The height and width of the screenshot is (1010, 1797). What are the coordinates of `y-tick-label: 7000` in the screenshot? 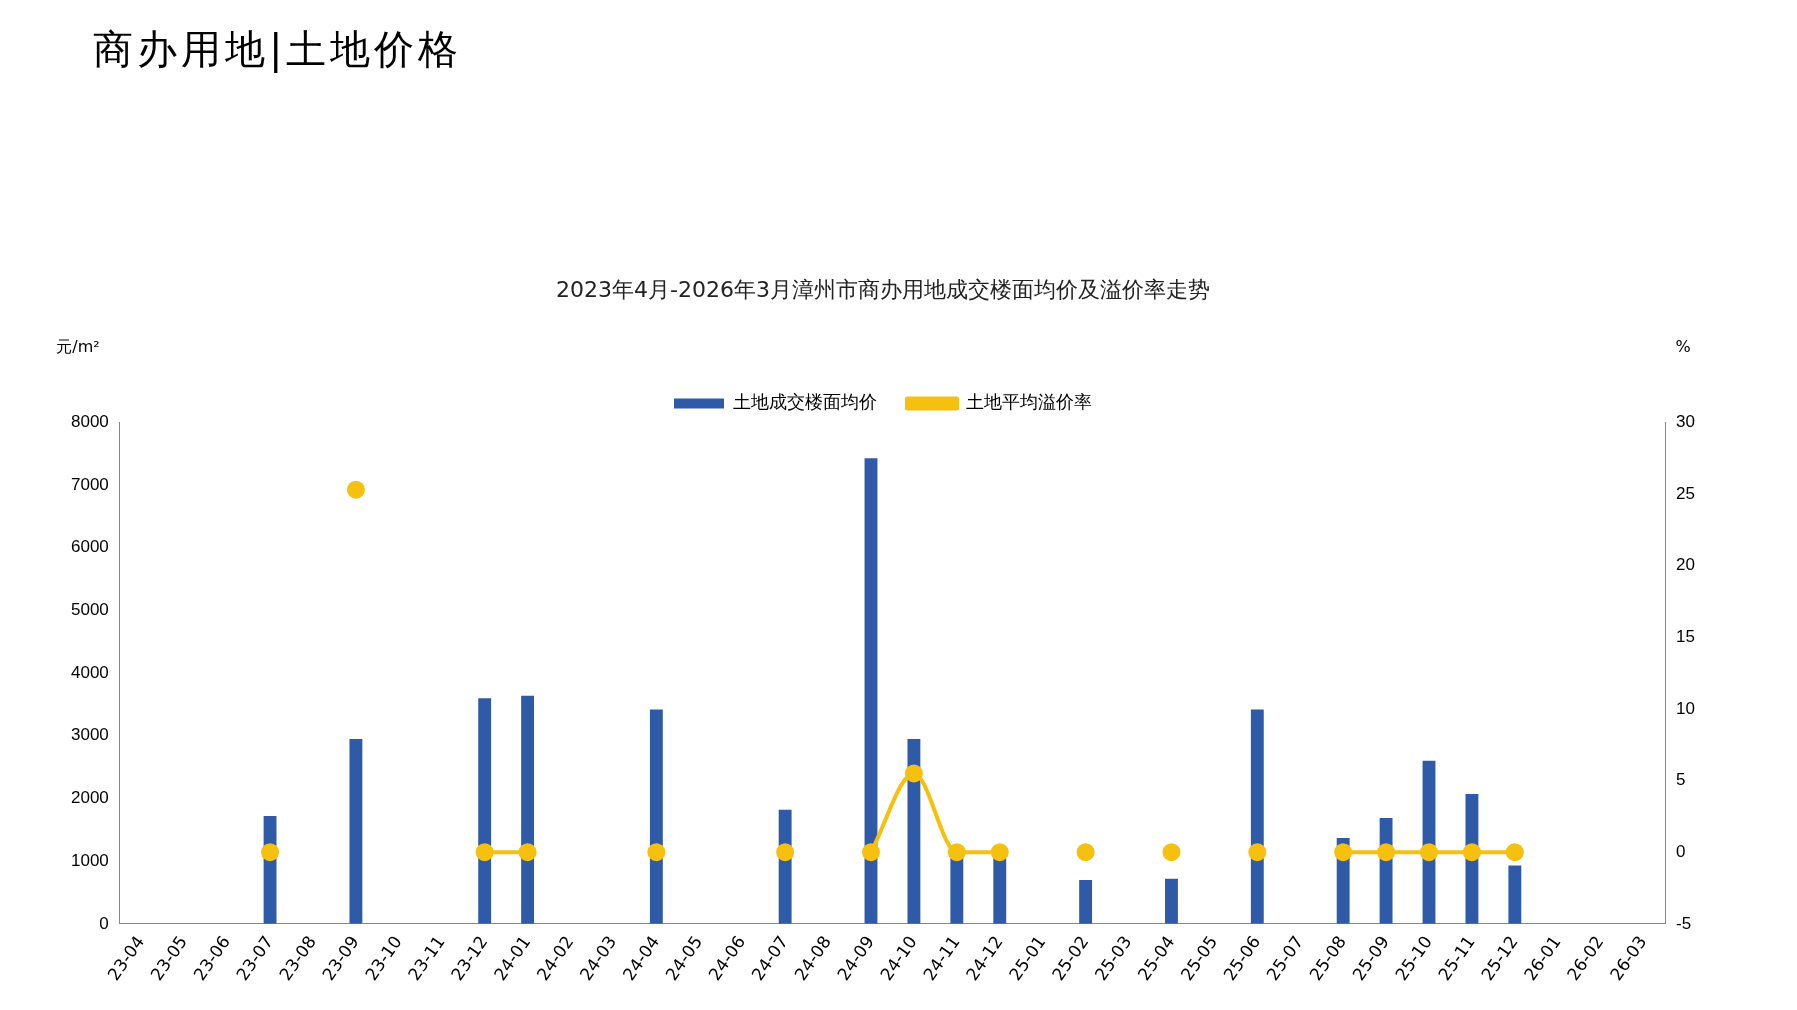 It's located at (89, 484).